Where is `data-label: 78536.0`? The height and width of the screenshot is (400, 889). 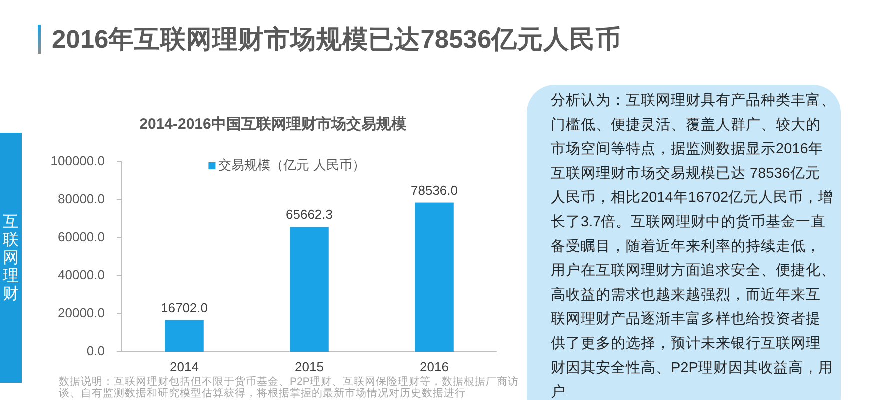 data-label: 78536.0 is located at coordinates (434, 190).